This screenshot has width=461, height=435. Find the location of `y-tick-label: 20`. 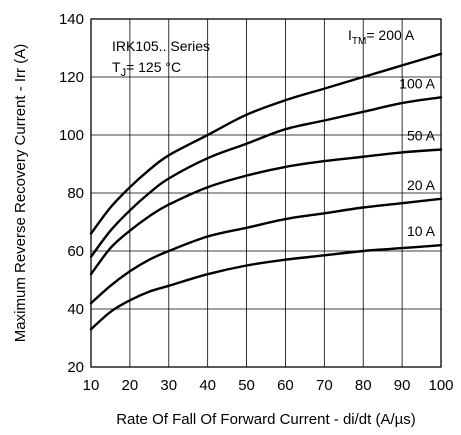

y-tick-label: 20 is located at coordinates (75, 367).